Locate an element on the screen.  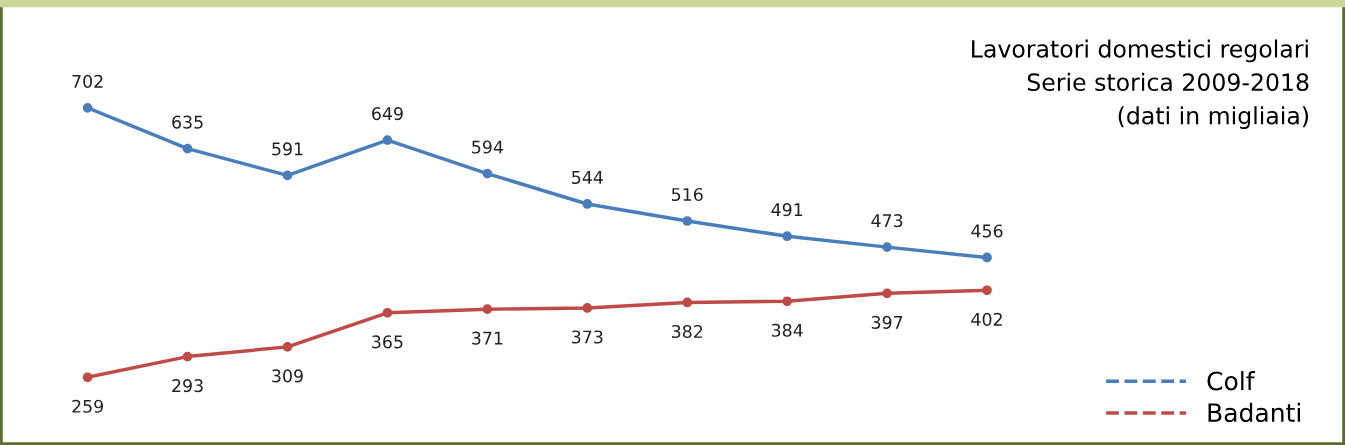
data-label: 259 is located at coordinates (87, 406).